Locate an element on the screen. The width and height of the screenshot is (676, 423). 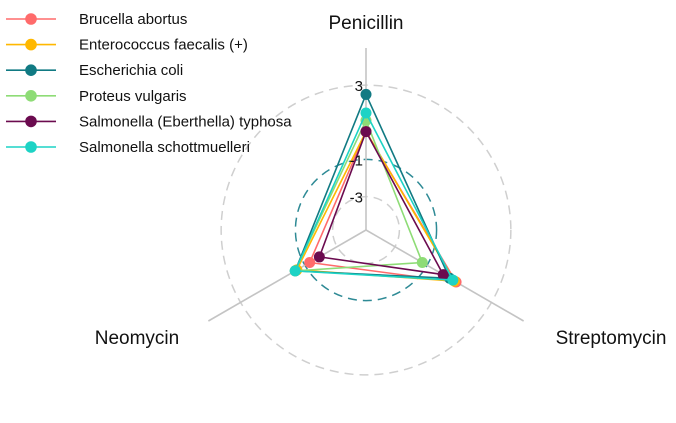
radar-tick-labels: 3 -1 -3 is located at coordinates (356, 142).